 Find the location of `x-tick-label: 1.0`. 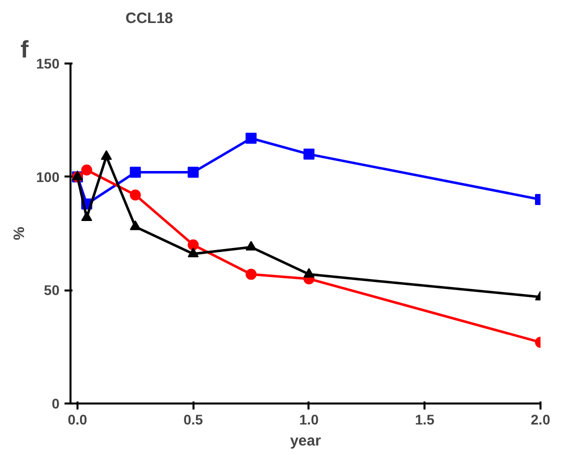

x-tick-label: 1.0 is located at coordinates (309, 420).